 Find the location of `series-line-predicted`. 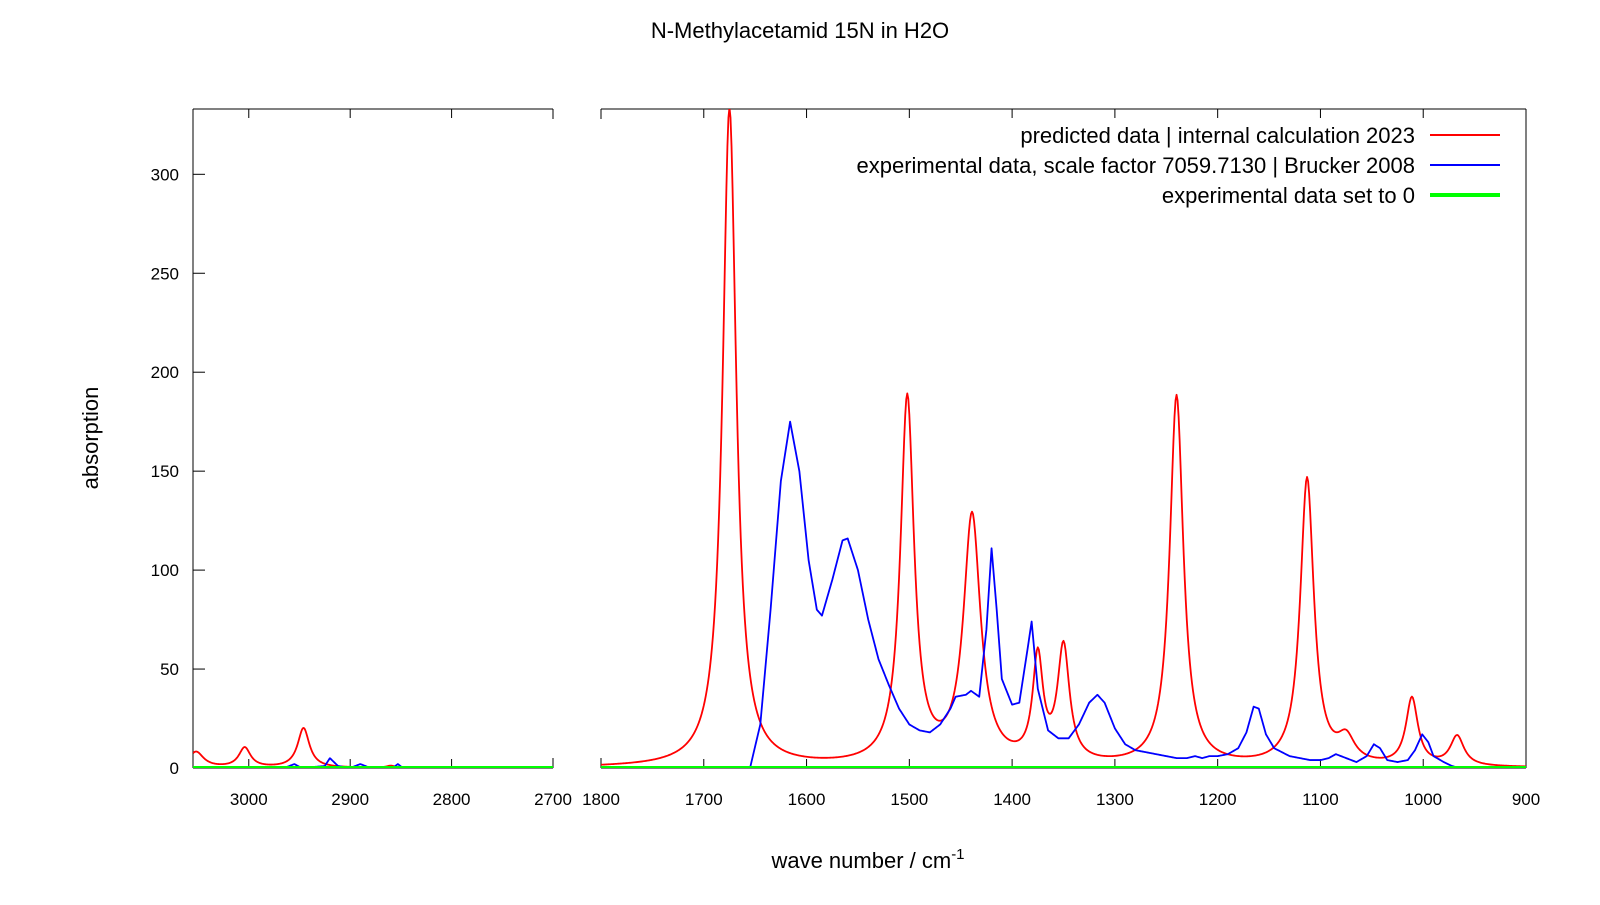

series-line-predicted is located at coordinates (373, 747).